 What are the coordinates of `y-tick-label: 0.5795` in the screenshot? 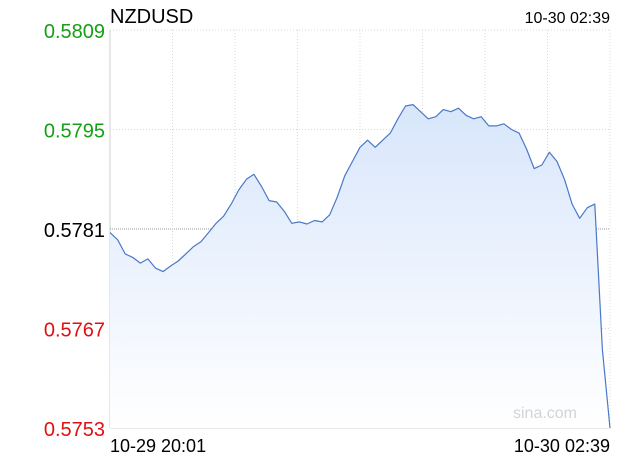 It's located at (74, 132).